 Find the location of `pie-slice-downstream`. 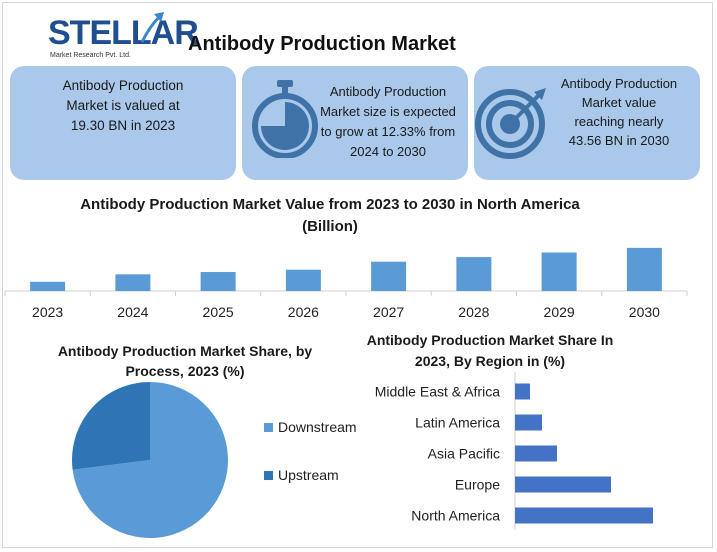

pie-slice-downstream is located at coordinates (150, 460).